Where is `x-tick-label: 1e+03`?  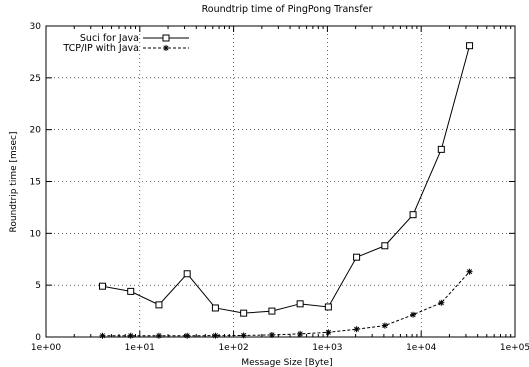 x-tick-label: 1e+03 is located at coordinates (327, 348).